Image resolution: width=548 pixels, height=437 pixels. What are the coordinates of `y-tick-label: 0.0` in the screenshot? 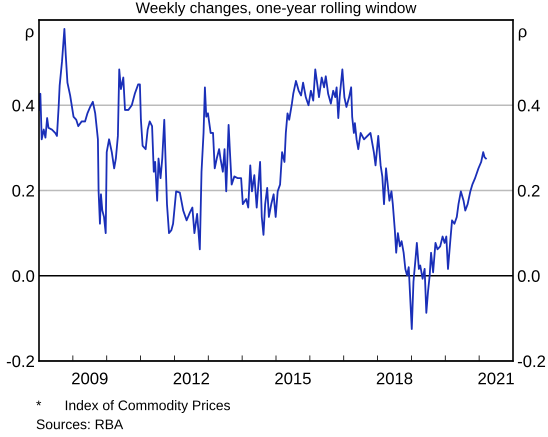 It's located at (23, 276).